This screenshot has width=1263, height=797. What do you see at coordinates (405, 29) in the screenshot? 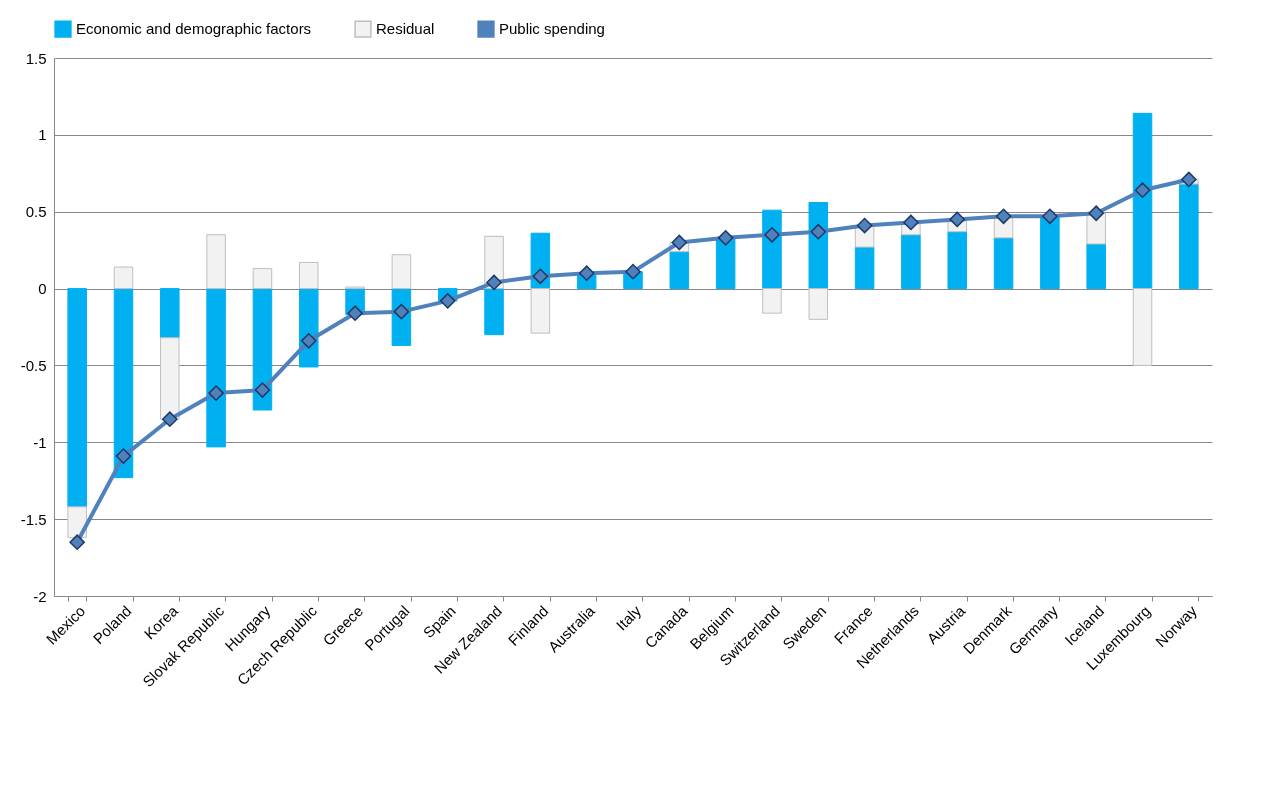
I see `legend-label: Residual` at bounding box center [405, 29].